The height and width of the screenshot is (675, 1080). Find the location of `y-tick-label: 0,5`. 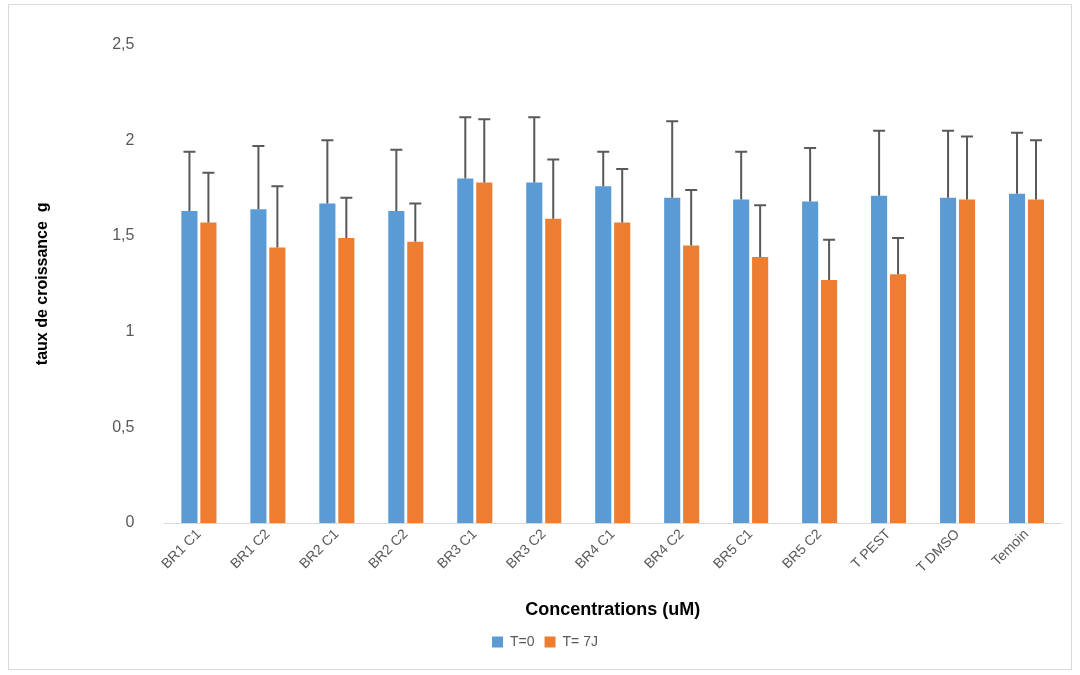

y-tick-label: 0,5 is located at coordinates (123, 426).